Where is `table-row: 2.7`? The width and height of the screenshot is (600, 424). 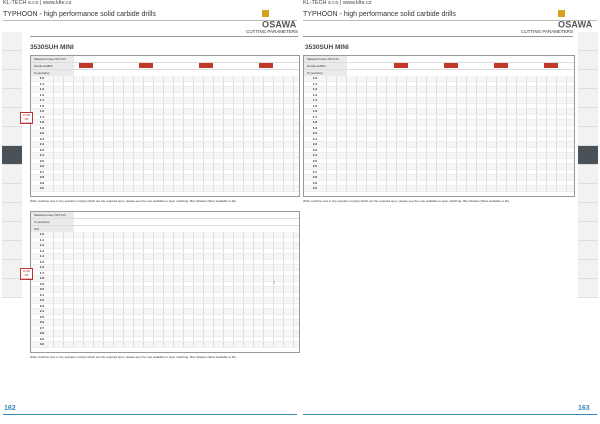 table-row: 2.7 is located at coordinates (165, 328).